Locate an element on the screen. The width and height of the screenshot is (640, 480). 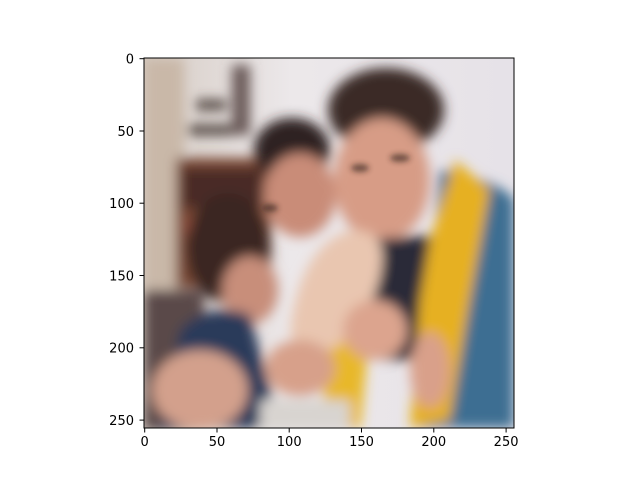
y-tick-label: 250 is located at coordinates (121, 421).